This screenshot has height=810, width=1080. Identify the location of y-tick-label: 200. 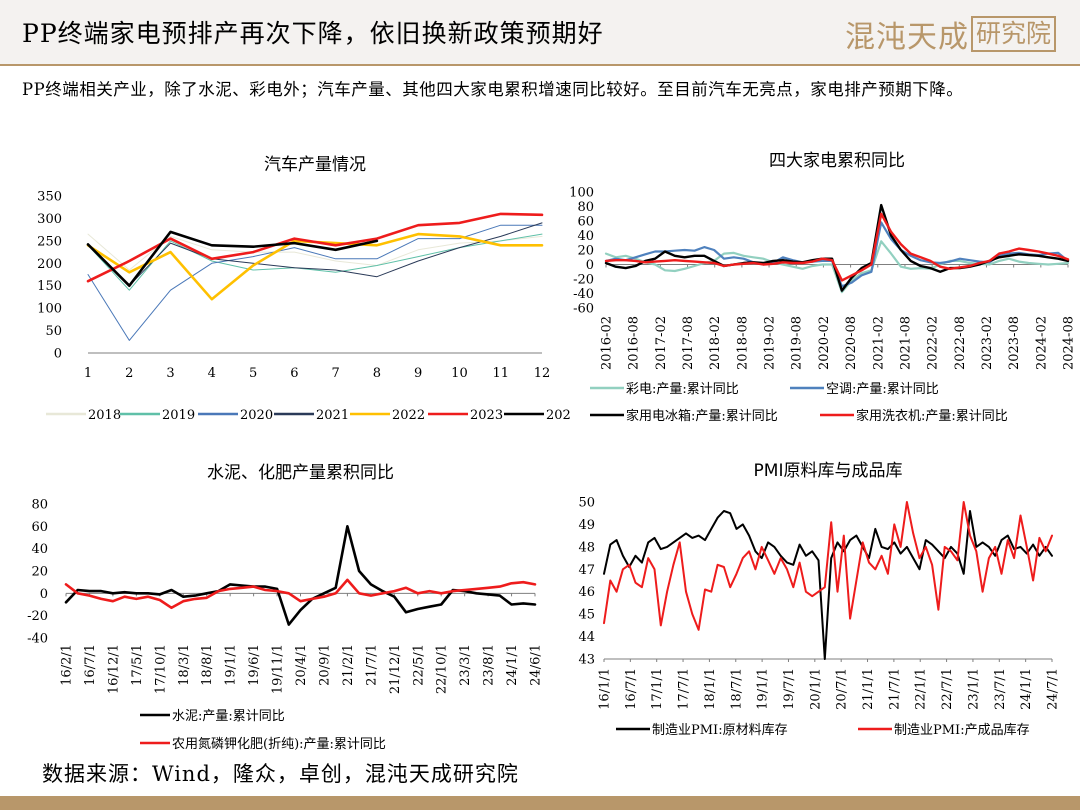
(49, 264).